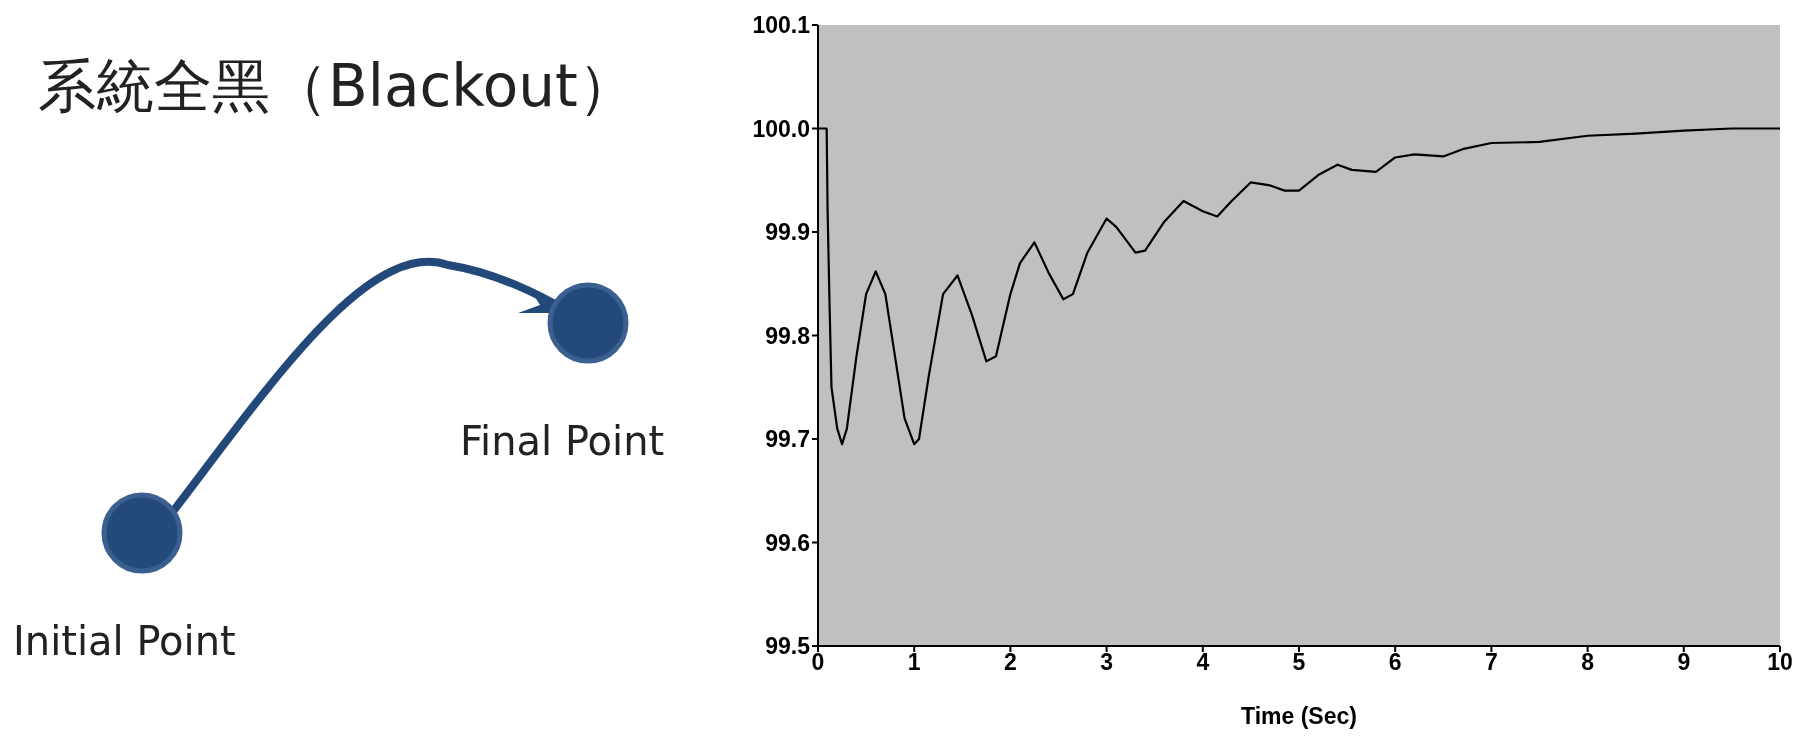 The image size is (1800, 754). Describe the element at coordinates (818, 662) in the screenshot. I see `x-tick-label: 0` at that location.